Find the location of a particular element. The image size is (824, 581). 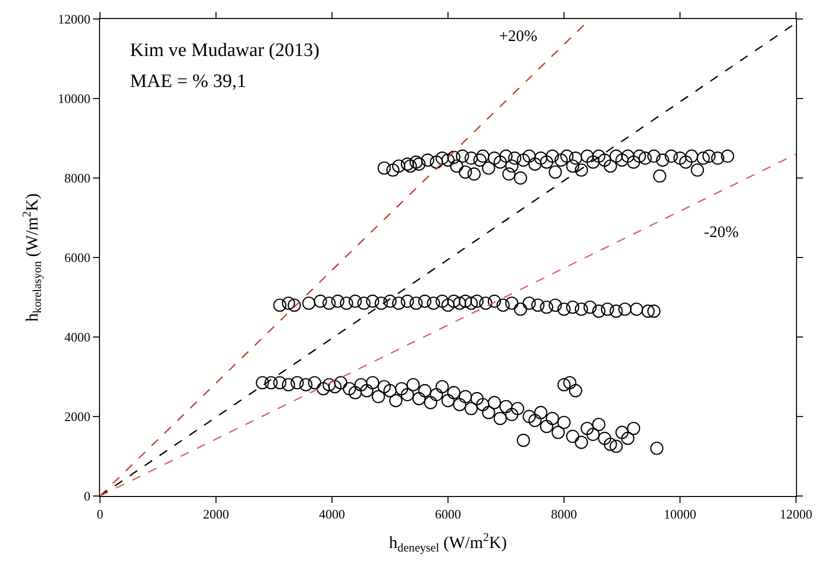

x-tick-label: 2000 is located at coordinates (216, 514).